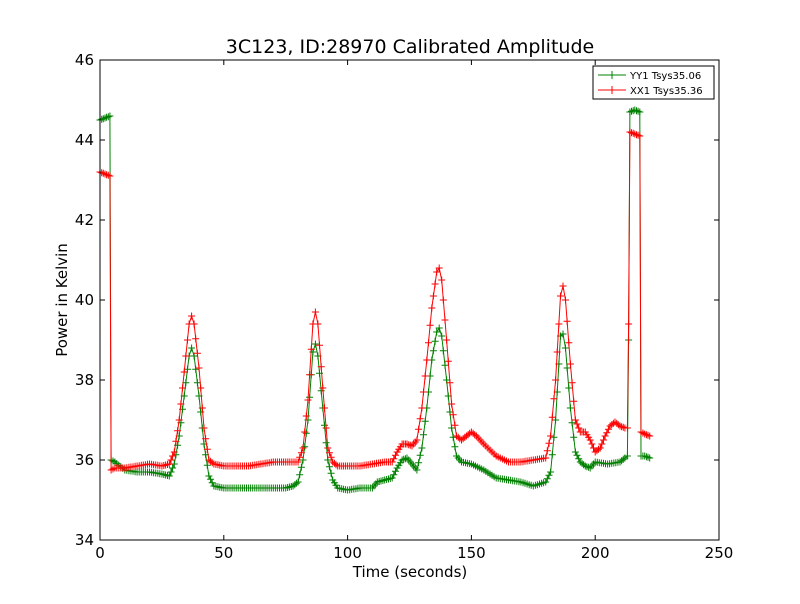 This screenshot has height=604, width=800. What do you see at coordinates (84, 460) in the screenshot?
I see `y-tick-label: 36` at bounding box center [84, 460].